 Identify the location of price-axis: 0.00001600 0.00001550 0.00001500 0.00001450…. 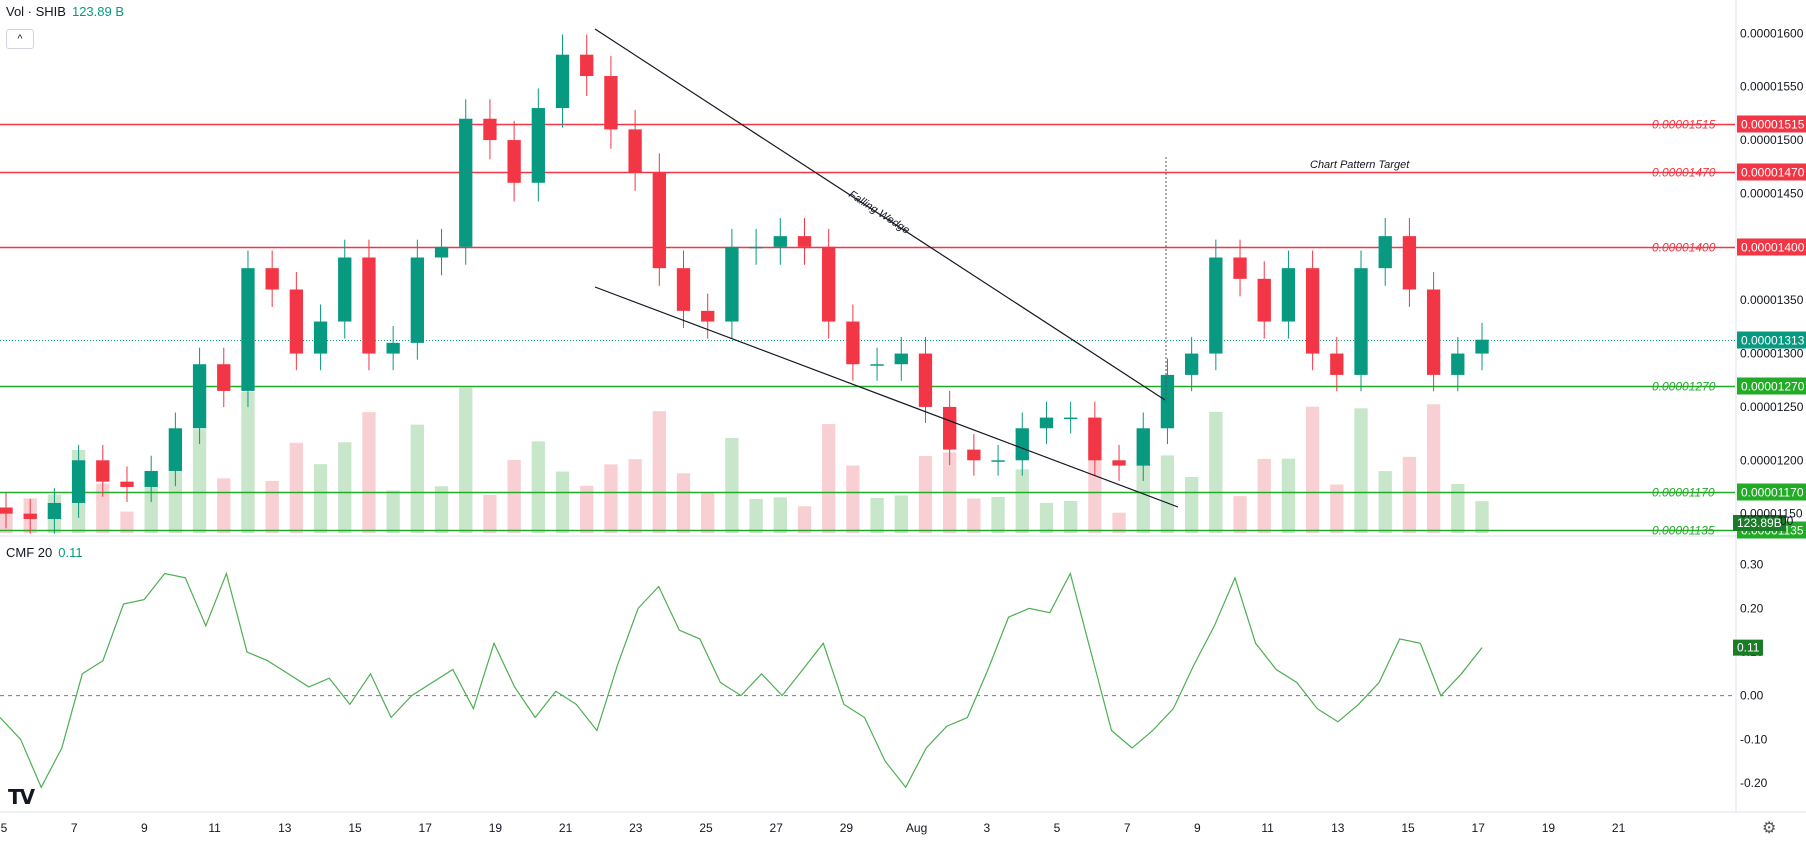
(1772, 277).